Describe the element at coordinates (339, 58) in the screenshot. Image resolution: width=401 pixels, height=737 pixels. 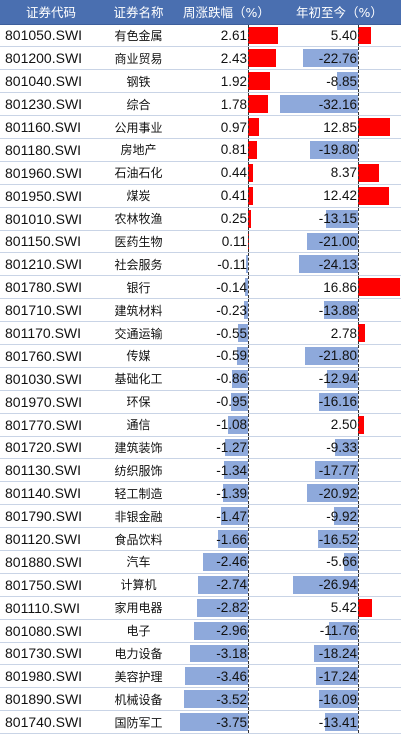
I see `ytd-change-cell: -22.76` at that location.